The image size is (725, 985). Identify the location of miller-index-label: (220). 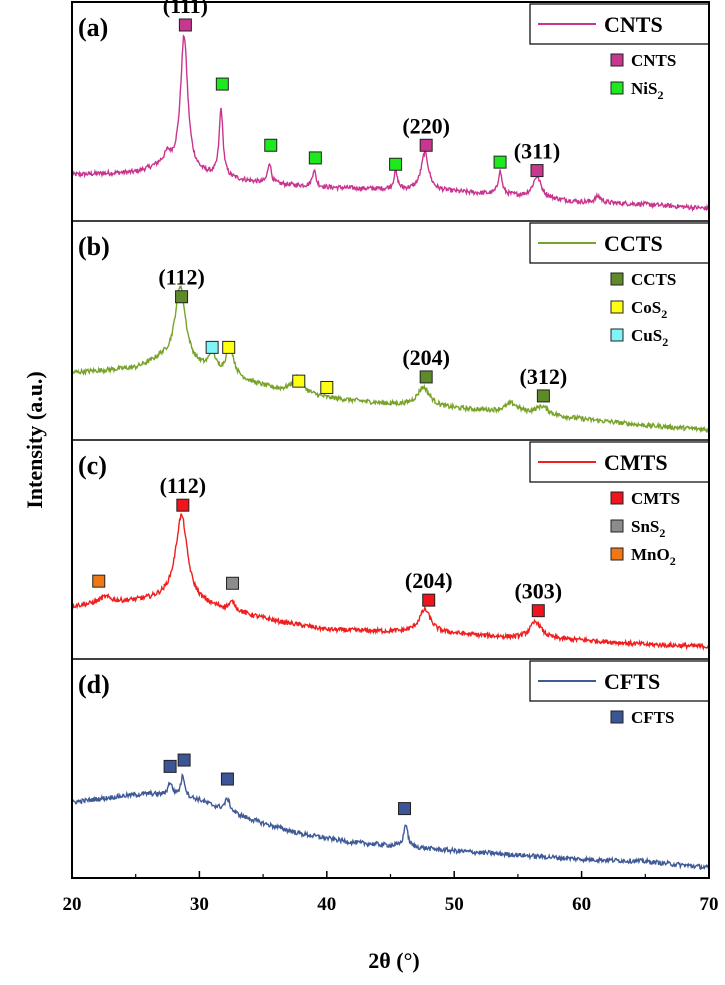
(426, 125).